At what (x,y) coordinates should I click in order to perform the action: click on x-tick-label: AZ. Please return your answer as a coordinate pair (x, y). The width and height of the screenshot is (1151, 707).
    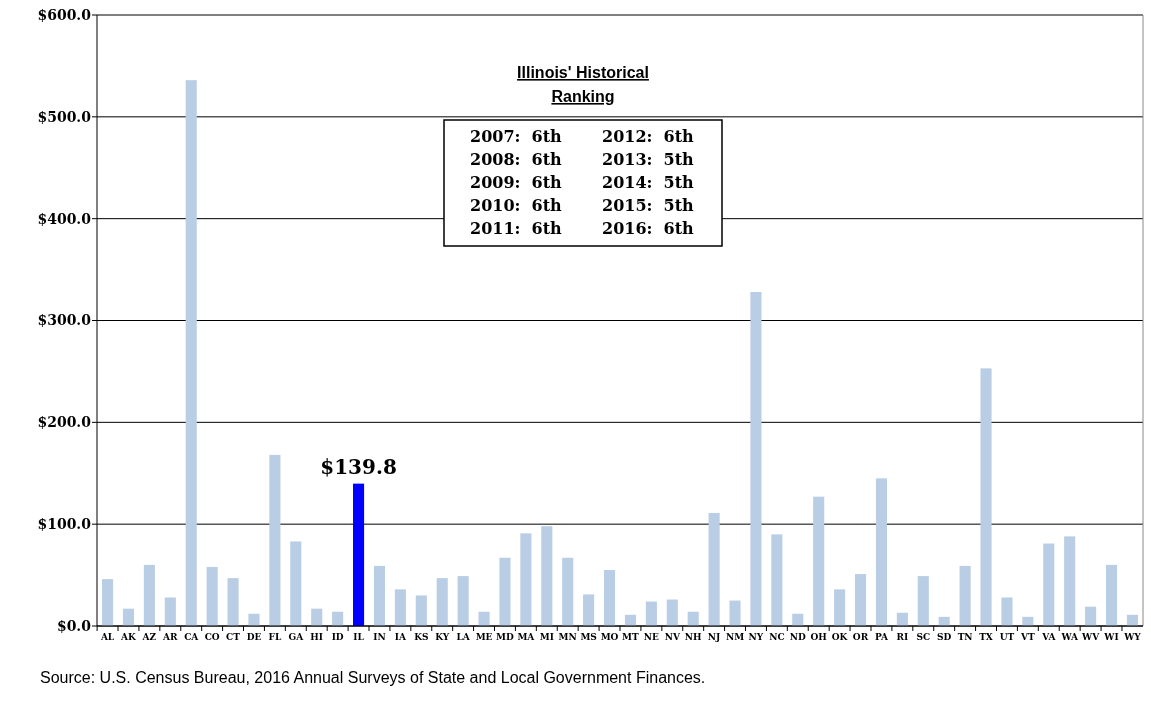
    Looking at the image, I should click on (149, 637).